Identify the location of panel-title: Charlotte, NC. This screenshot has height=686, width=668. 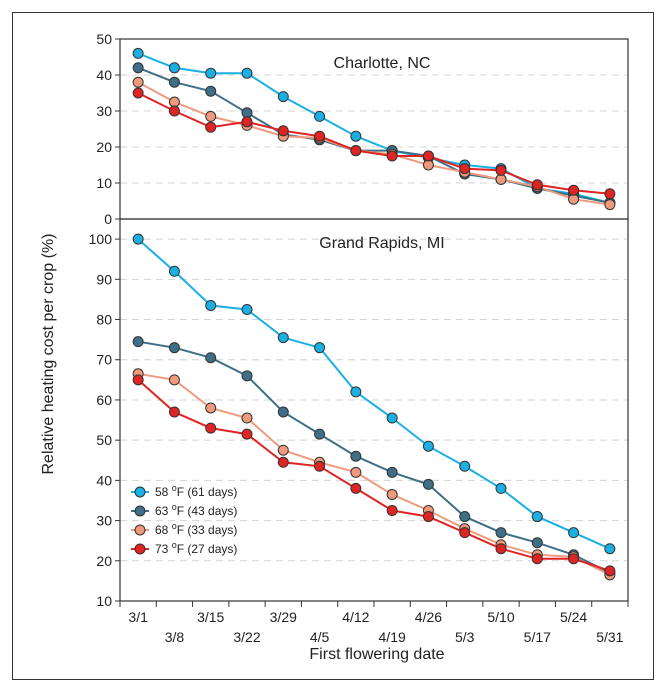
(382, 63).